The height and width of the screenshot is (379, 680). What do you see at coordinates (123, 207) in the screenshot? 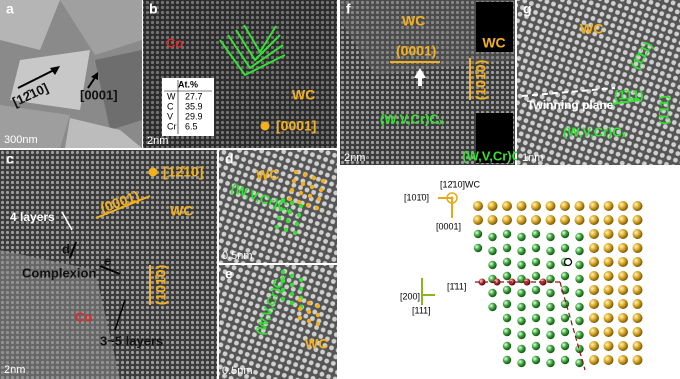
I see `plane-line` at bounding box center [123, 207].